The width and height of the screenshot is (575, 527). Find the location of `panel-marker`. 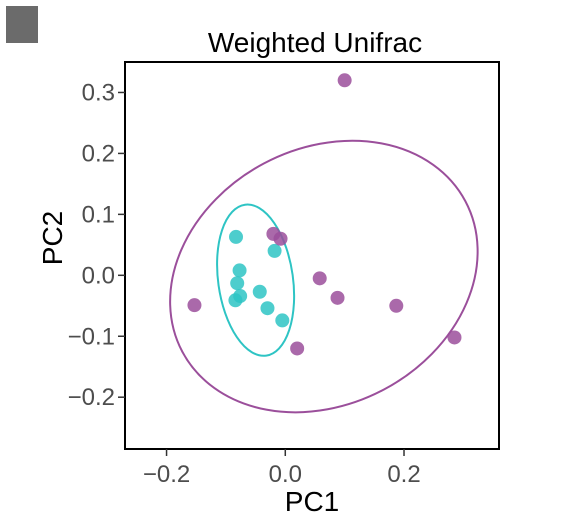

panel-marker is located at coordinates (22, 24).